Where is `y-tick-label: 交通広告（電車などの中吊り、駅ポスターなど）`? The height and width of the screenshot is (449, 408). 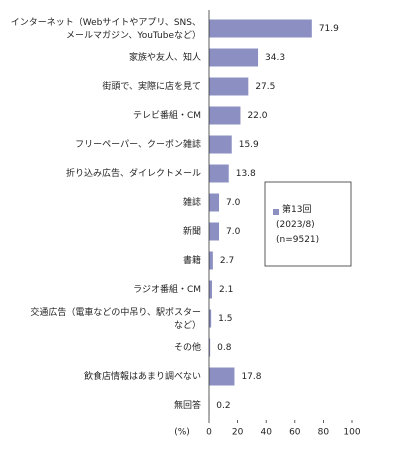
y-tick-label: 交通広告（電車などの中吊り、駅ポスターなど） is located at coordinates (115, 318).